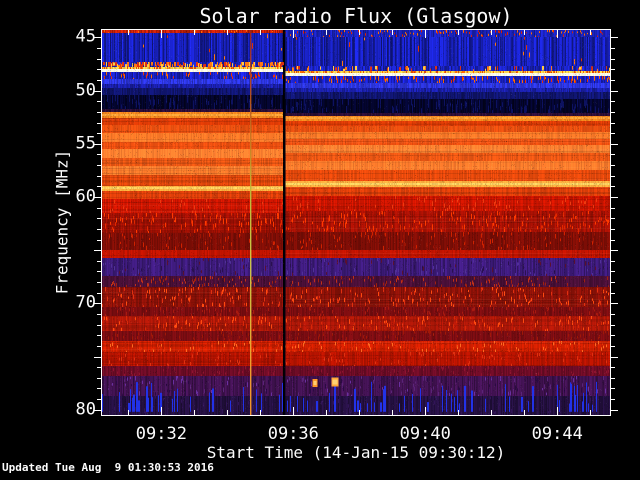 This screenshot has height=480, width=640. I want to click on y-tick-label: 50, so click(85, 90).